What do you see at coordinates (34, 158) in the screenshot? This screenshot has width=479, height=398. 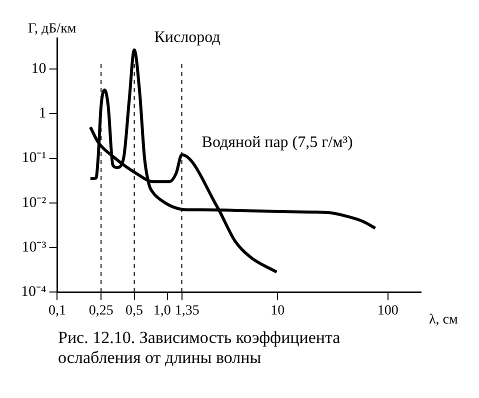 I see `y-tick-label: 10⁻¹` at bounding box center [34, 158].